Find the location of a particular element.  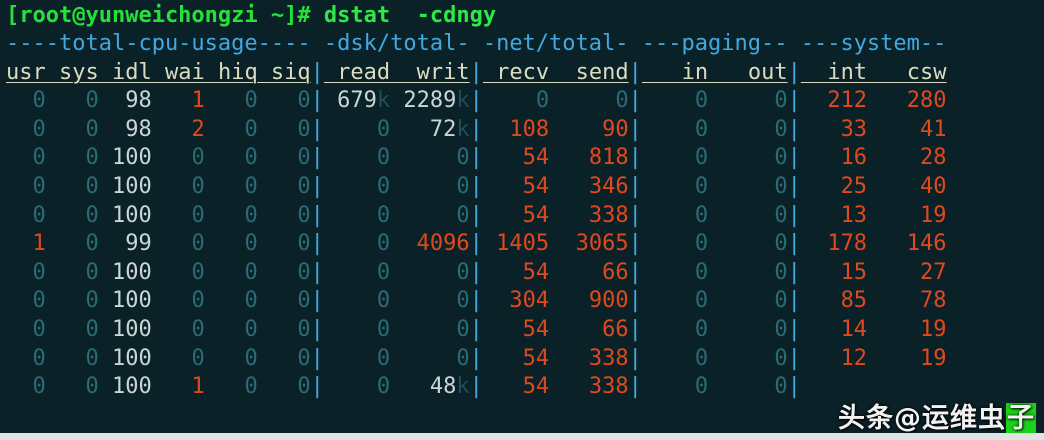

cell-int: 14 is located at coordinates (834, 329).